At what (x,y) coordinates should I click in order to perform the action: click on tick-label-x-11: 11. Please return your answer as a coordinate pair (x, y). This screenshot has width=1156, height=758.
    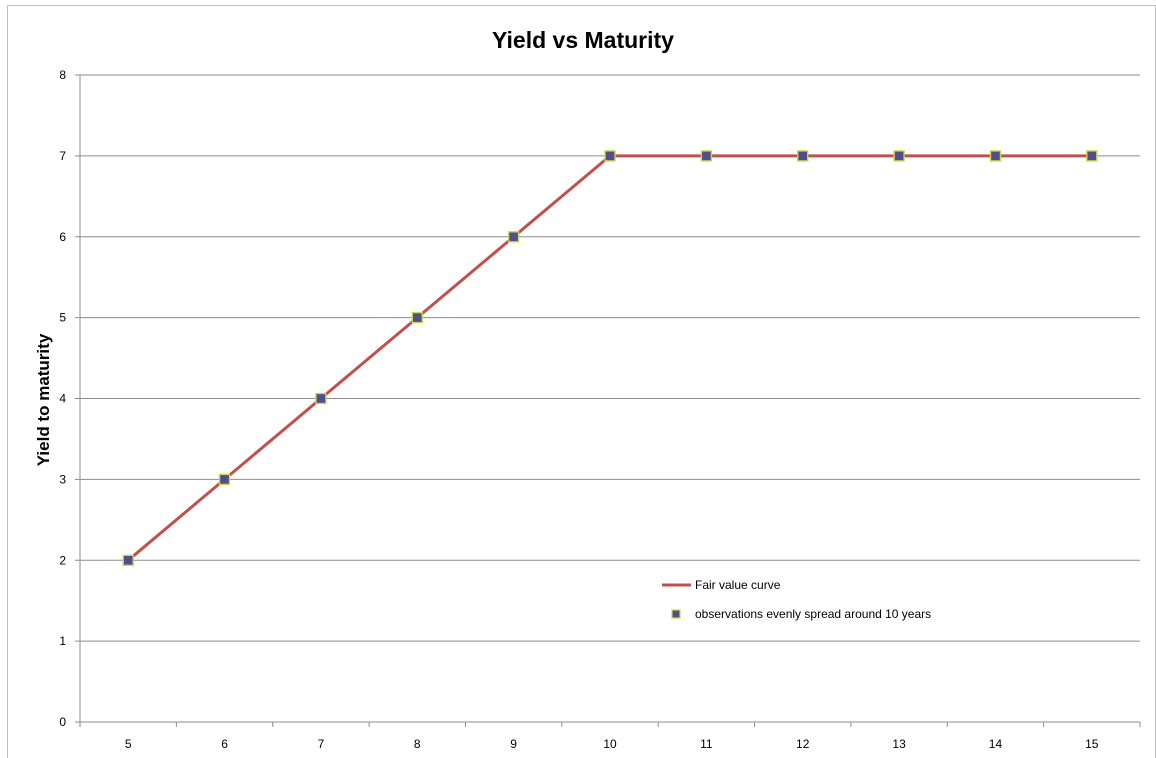
    Looking at the image, I should click on (706, 744).